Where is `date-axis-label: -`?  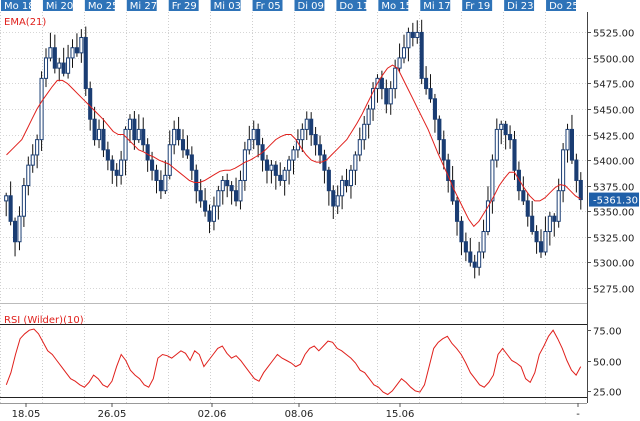
date-axis-label: - is located at coordinates (578, 414).